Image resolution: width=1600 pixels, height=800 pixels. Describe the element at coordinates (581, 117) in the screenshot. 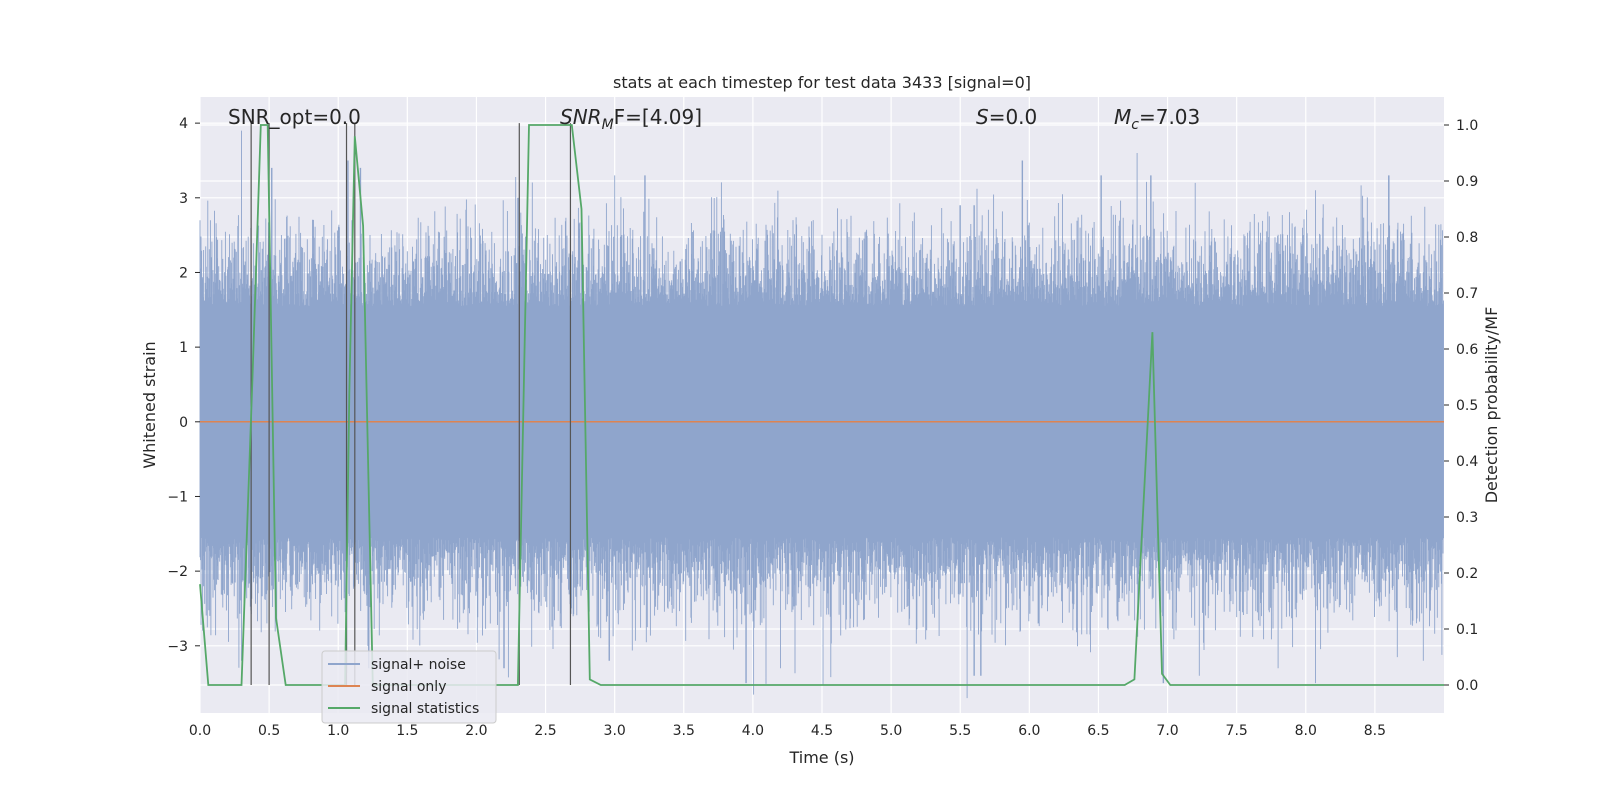

I see `annotation-snr-mf-main: SNR` at that location.